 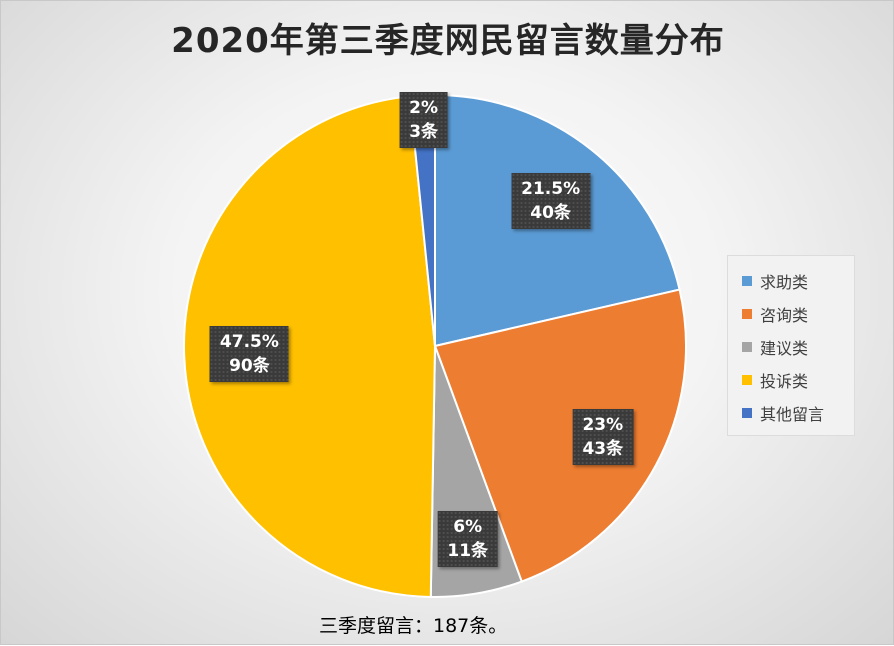 I want to click on legend-item-other: 其他留言, so click(x=798, y=412).